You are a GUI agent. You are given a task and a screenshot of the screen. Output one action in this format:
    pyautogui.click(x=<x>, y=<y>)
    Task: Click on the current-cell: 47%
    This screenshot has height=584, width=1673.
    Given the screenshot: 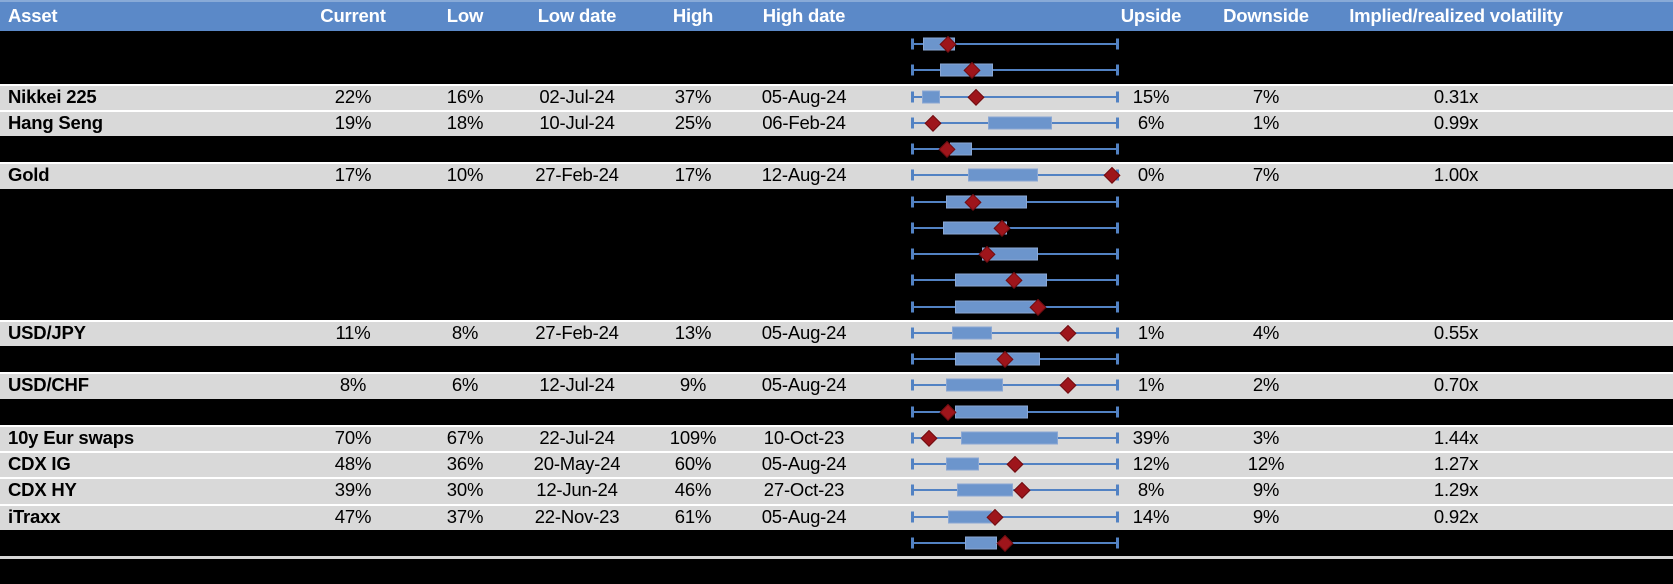 What is the action you would take?
    pyautogui.click(x=353, y=516)
    